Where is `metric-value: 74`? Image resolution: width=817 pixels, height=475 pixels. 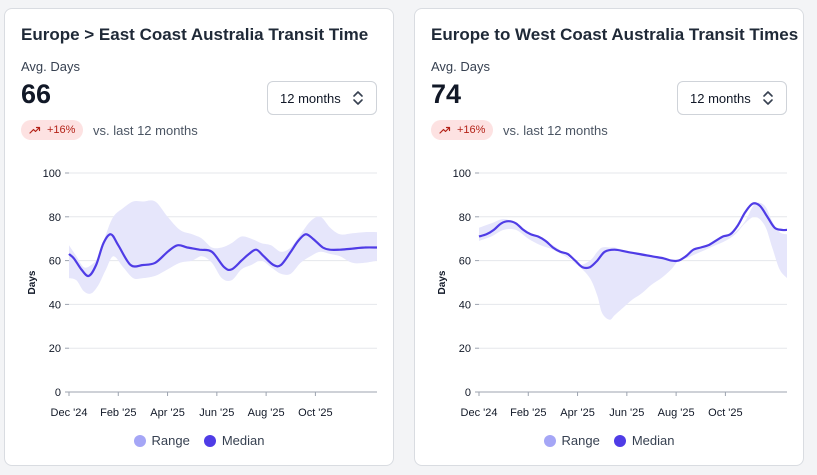
metric-value: 74 is located at coordinates (446, 94).